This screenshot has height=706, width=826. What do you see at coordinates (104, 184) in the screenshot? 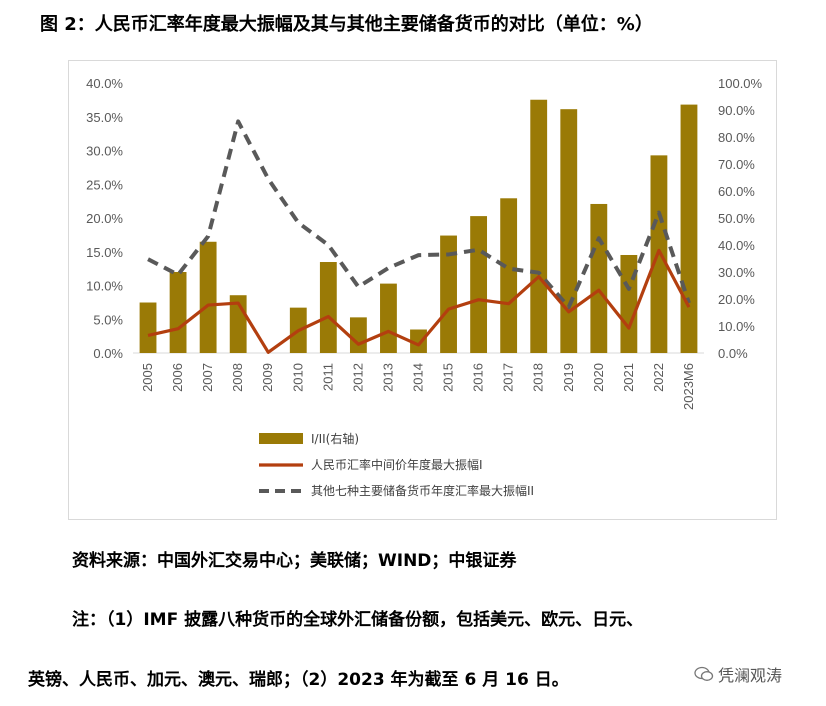
I see `left-axis-tick-label: 25.0%` at bounding box center [104, 184].